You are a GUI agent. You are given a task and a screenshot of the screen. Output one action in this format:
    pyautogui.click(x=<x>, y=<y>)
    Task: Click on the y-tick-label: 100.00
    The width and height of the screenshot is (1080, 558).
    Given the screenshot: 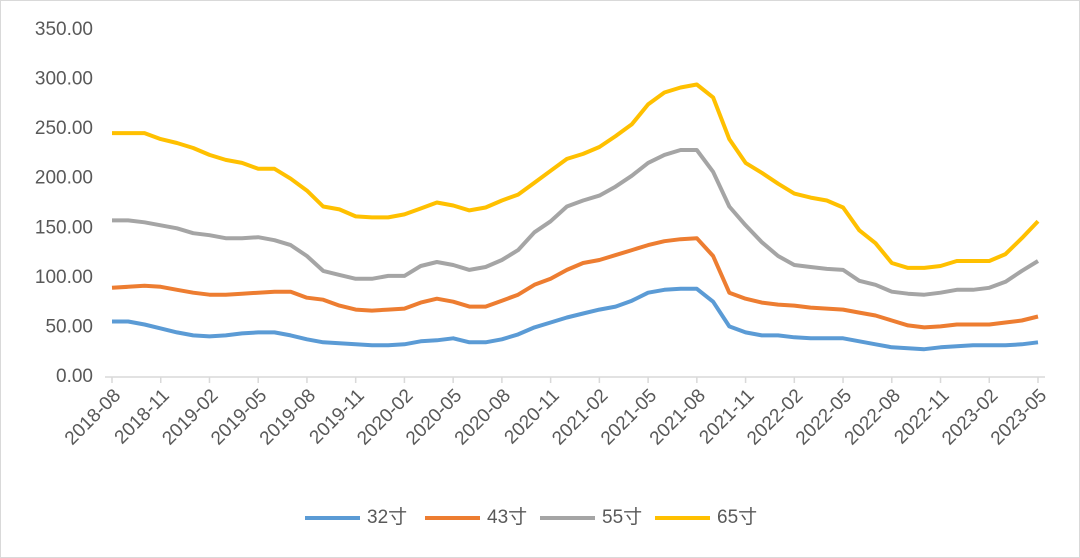 What is the action you would take?
    pyautogui.click(x=64, y=277)
    